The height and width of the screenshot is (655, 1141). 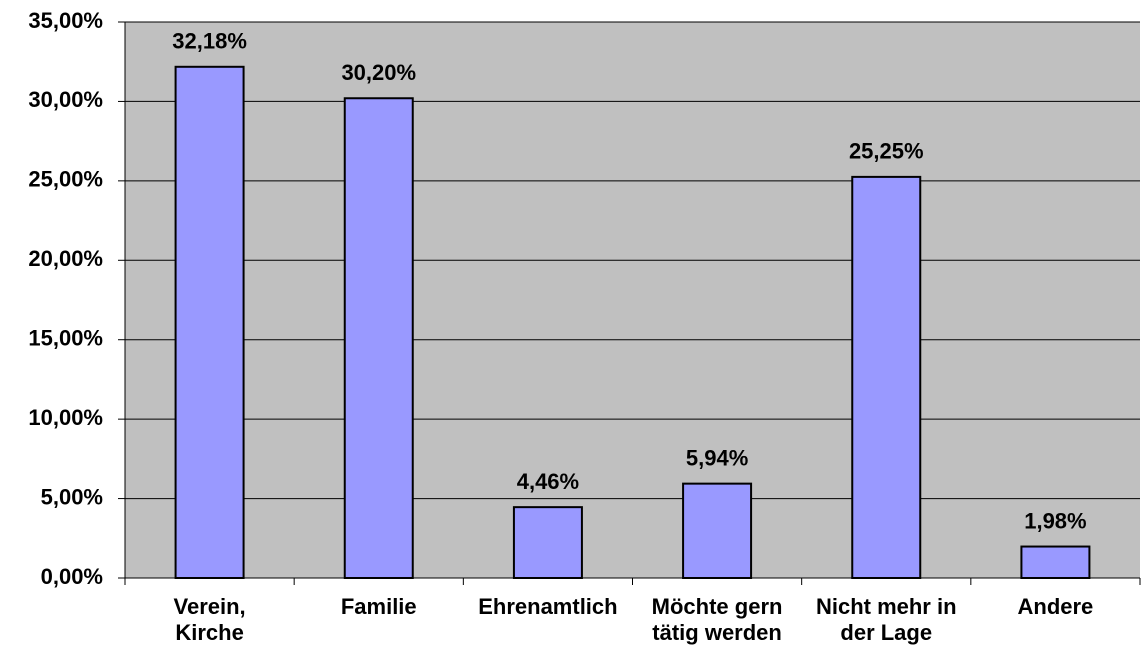 What do you see at coordinates (209, 41) in the screenshot?
I see `value-label: 32,18%` at bounding box center [209, 41].